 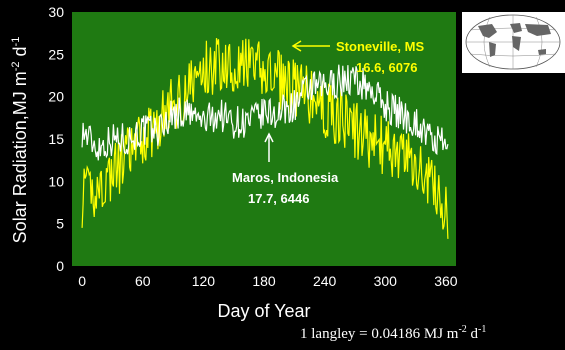 What do you see at coordinates (482, 329) in the screenshot?
I see `conversion-note-sup2: -1` at bounding box center [482, 329].